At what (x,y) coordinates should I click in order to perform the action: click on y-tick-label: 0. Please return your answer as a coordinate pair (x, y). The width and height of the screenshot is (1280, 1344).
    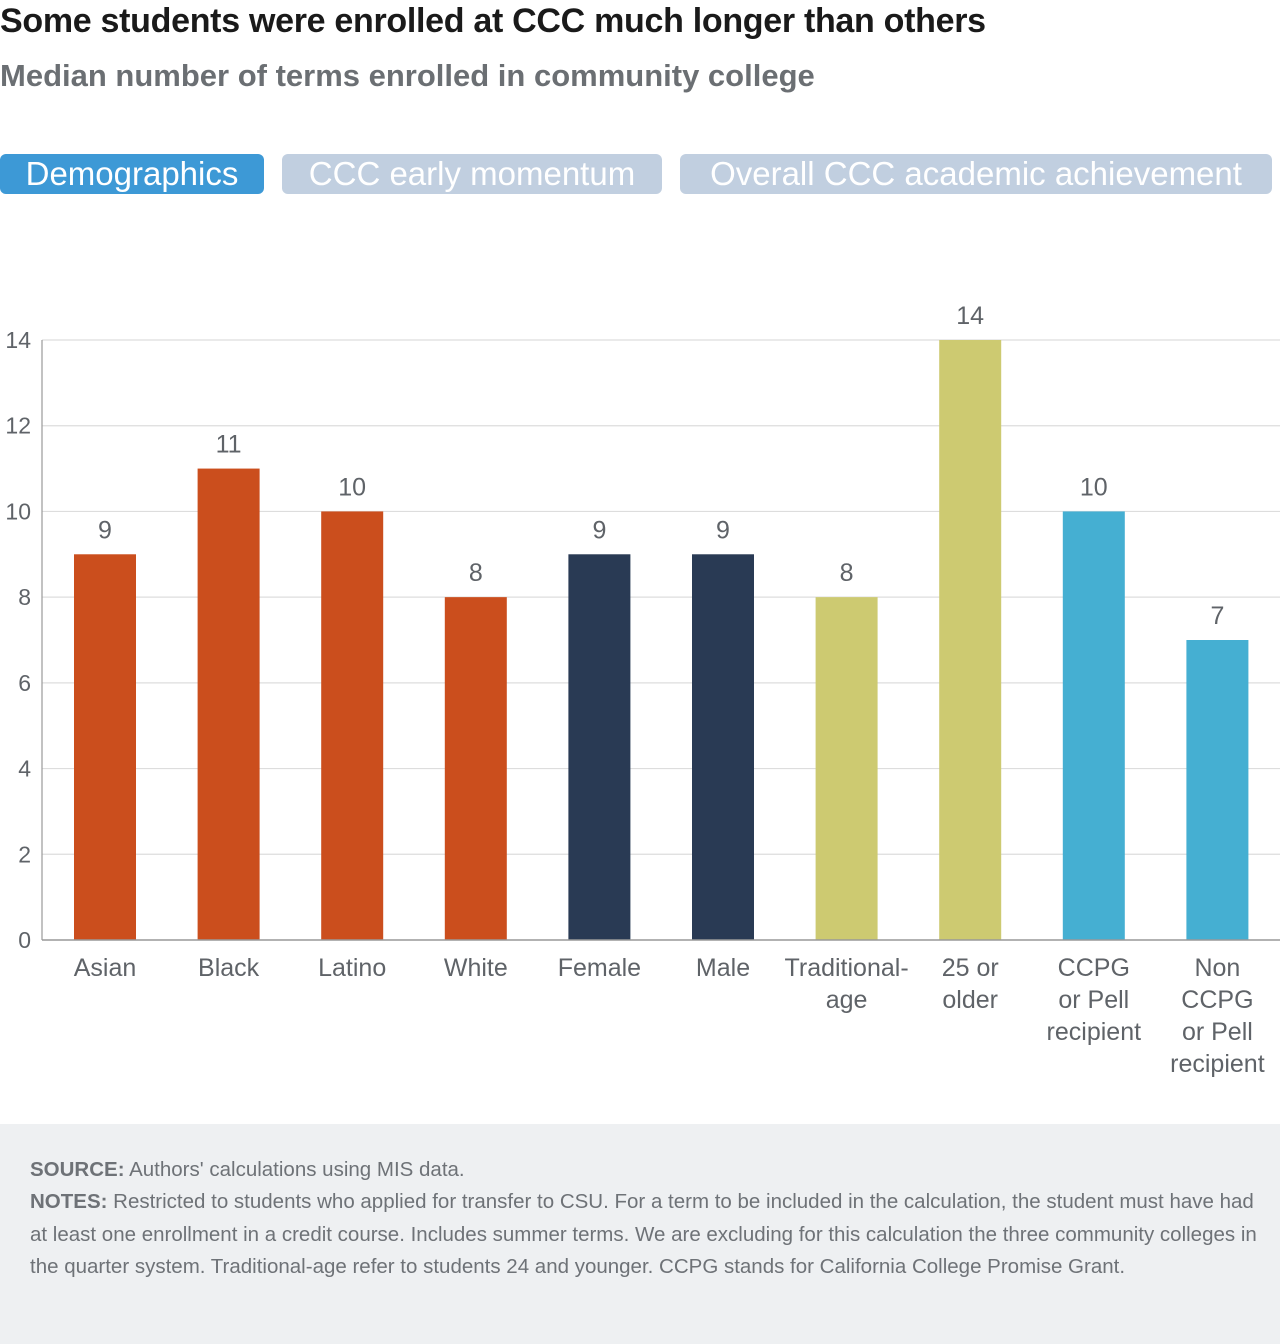
    Looking at the image, I should click on (24, 940).